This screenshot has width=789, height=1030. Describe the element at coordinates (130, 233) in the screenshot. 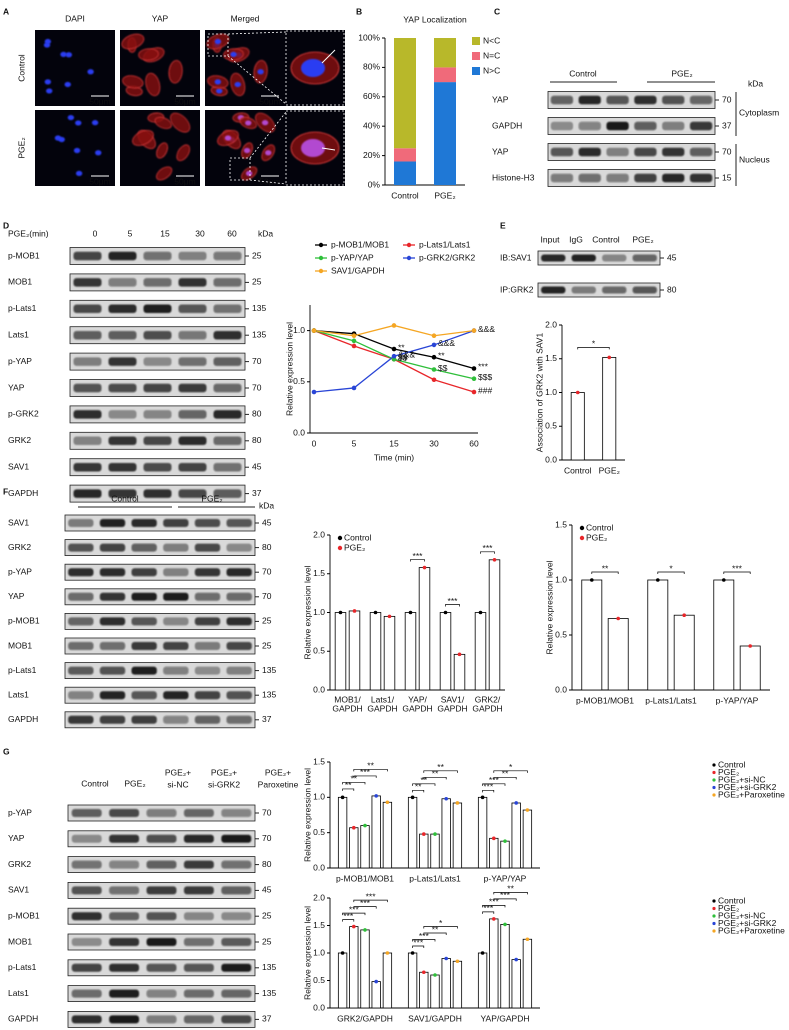

I see `lane-label: 5` at that location.